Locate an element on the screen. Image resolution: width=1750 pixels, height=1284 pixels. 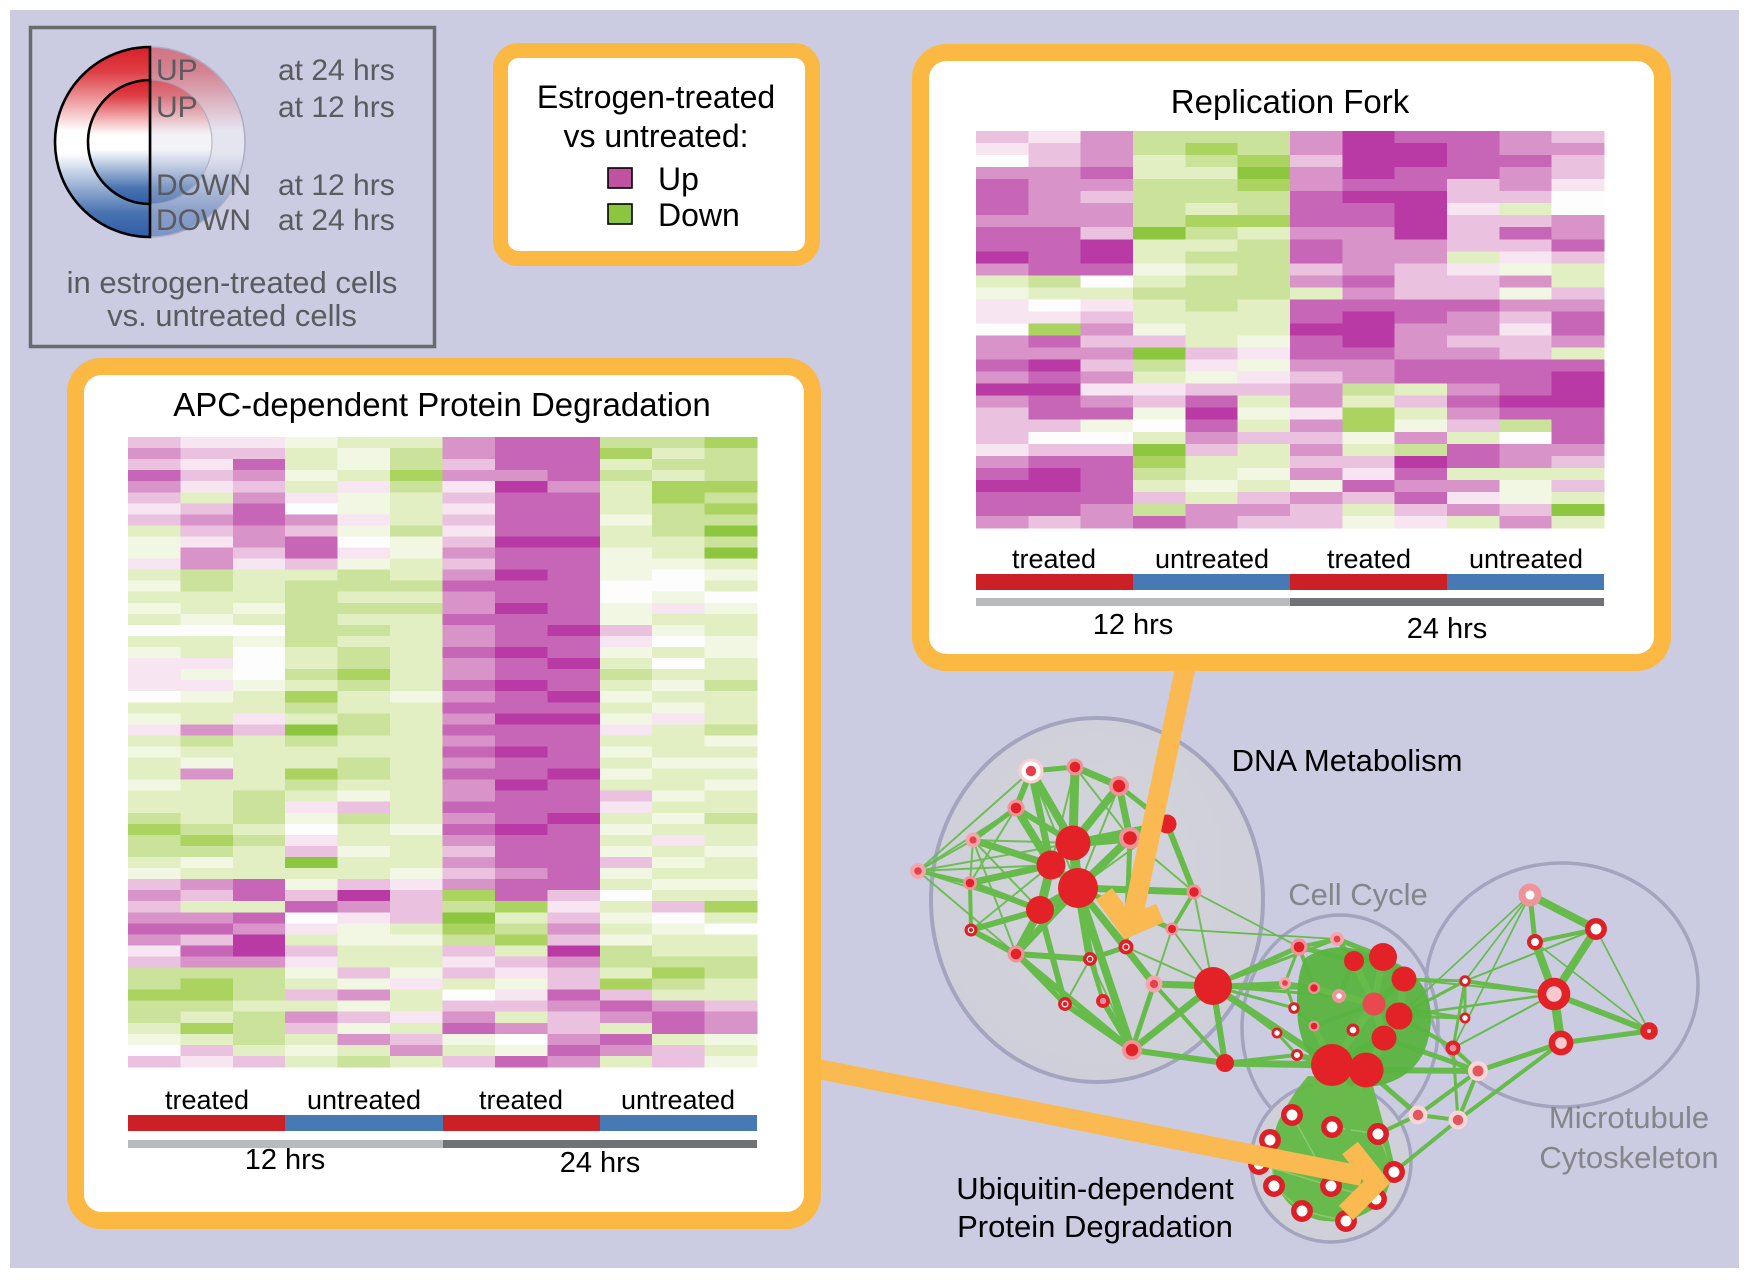
svg-text: Up is located at coordinates (678, 179).